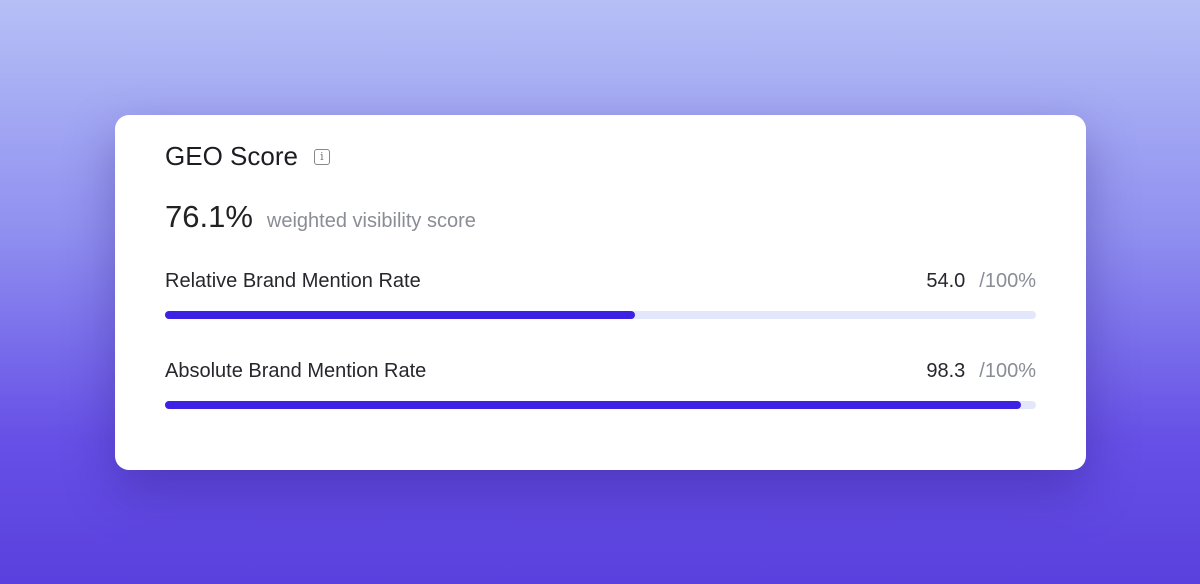 This screenshot has height=584, width=1200. I want to click on score-label: weighted visibility score, so click(371, 221).